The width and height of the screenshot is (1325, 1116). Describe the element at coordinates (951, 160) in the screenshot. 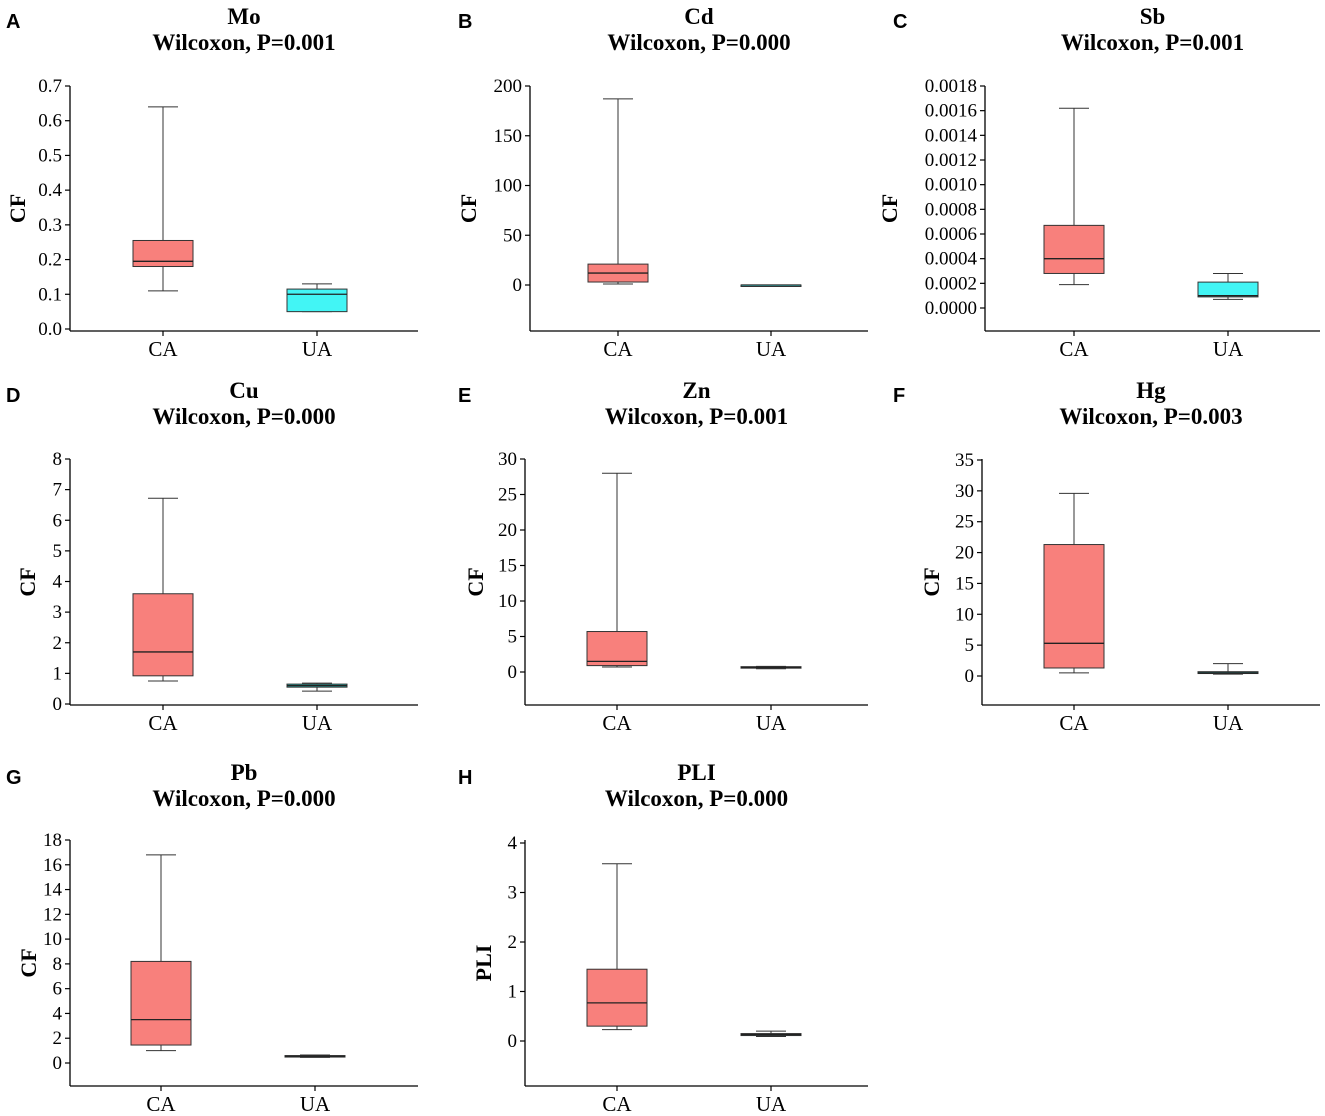

I see `y-tick-label: 0.0012` at that location.